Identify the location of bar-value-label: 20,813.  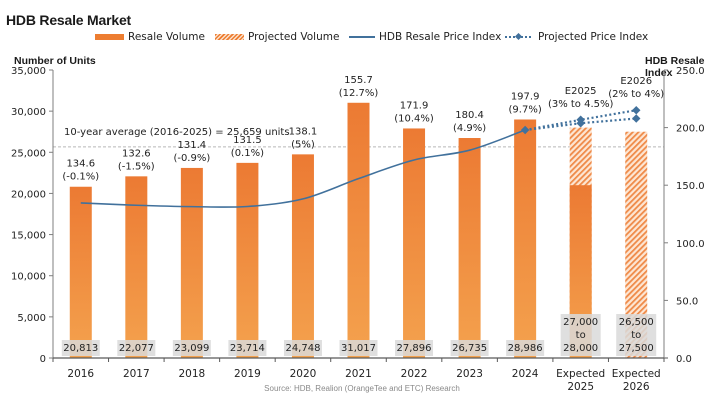
(80, 348).